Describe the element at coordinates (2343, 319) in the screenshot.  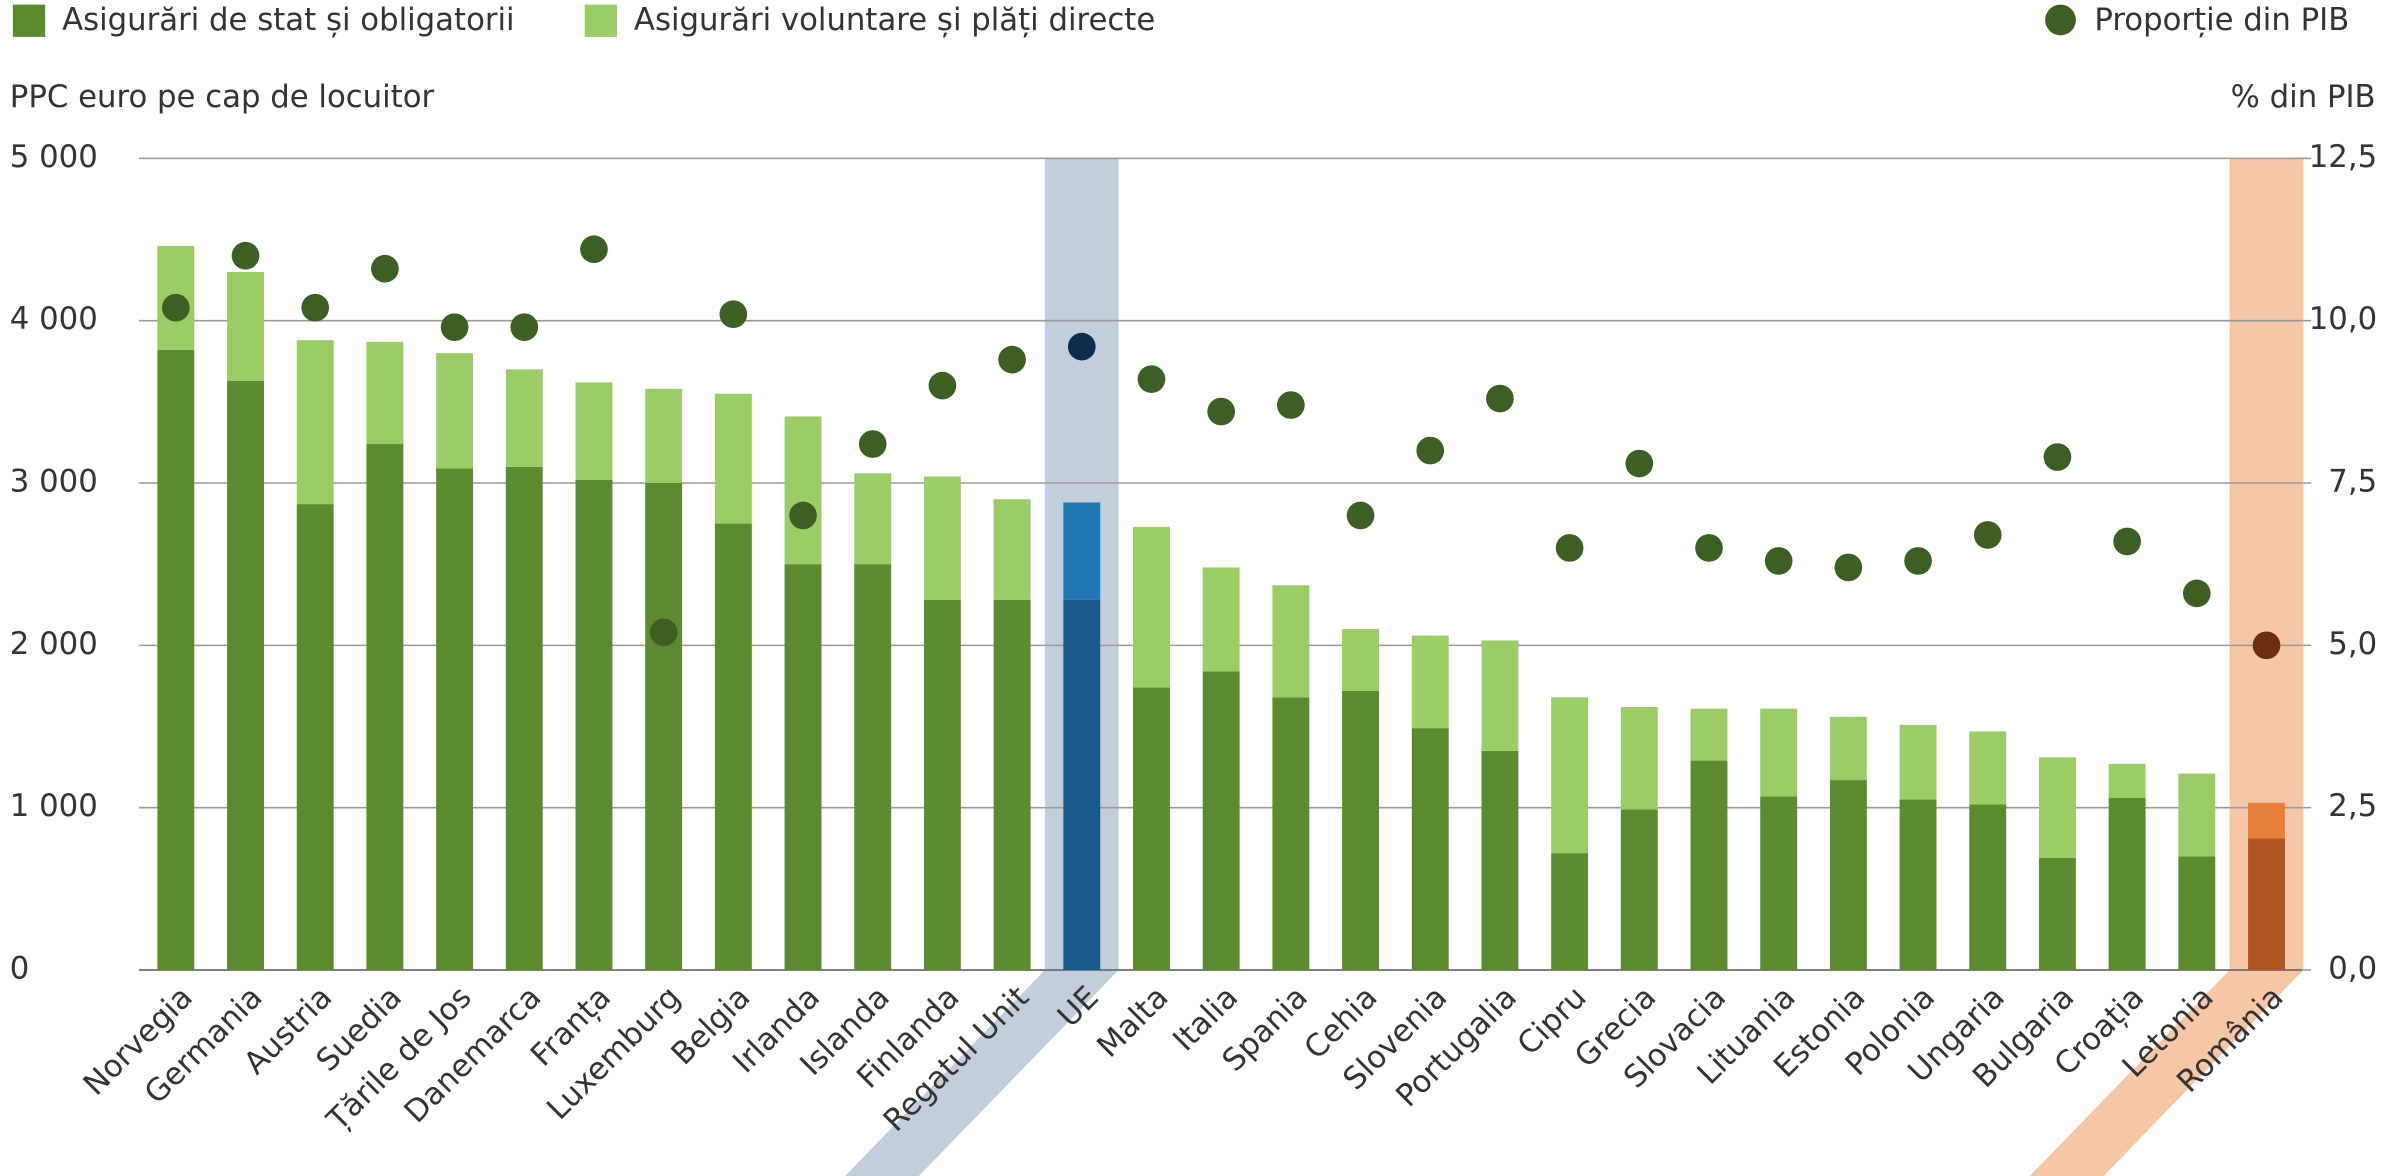
I see `y2-tick-label: 10,0` at that location.